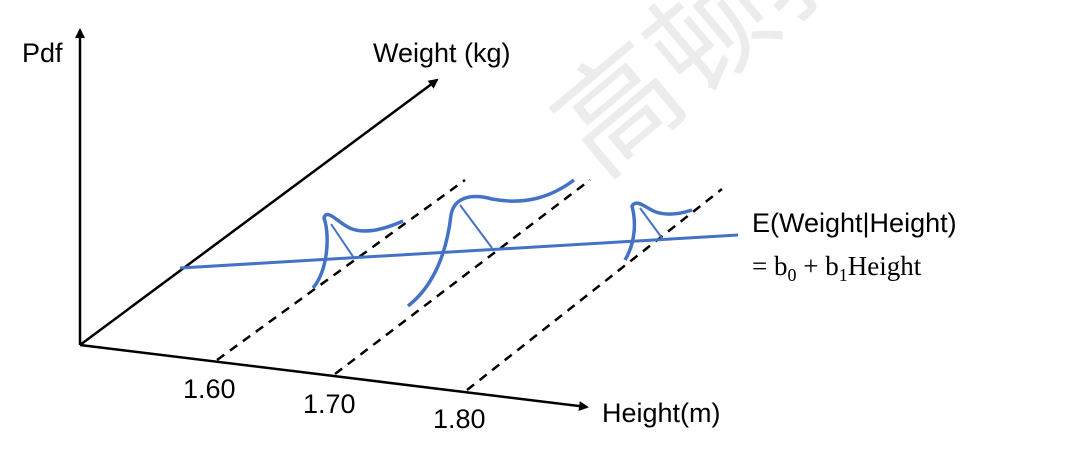 This screenshot has width=1068, height=466. I want to click on eq-prefix: = b, so click(769, 266).